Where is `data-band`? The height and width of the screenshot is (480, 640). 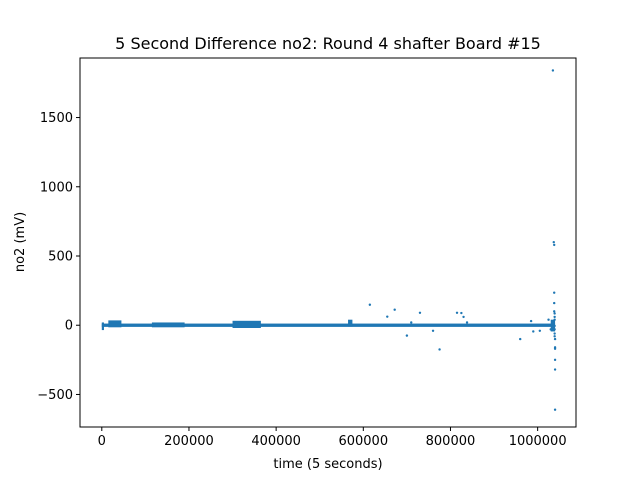
data-band is located at coordinates (328, 325).